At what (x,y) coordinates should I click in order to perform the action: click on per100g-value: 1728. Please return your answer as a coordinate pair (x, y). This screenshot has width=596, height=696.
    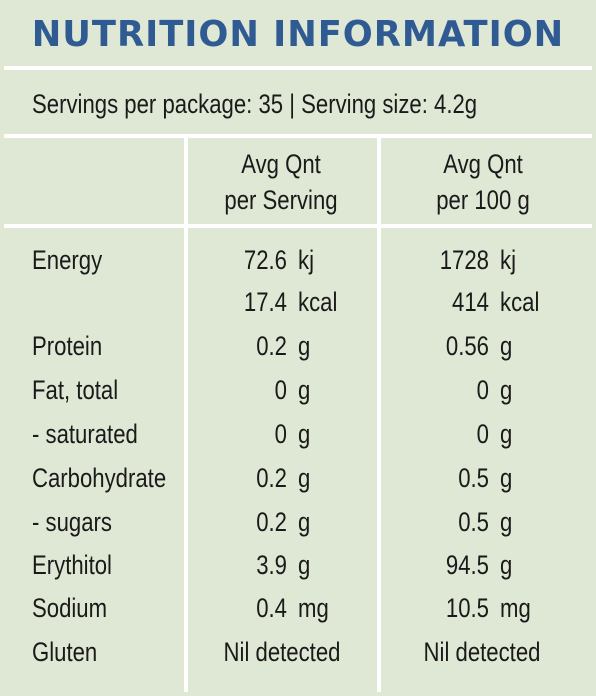
    Looking at the image, I should click on (464, 260).